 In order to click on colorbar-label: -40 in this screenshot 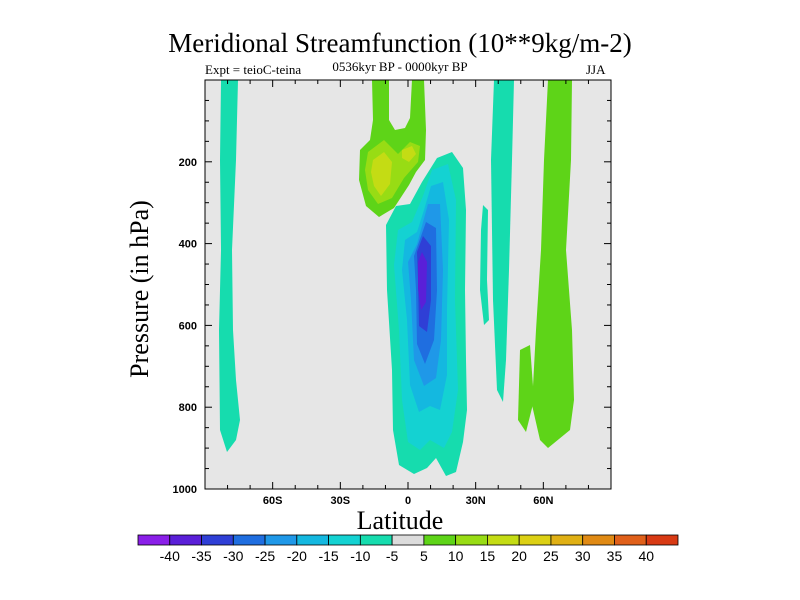, I will do `click(170, 556)`.